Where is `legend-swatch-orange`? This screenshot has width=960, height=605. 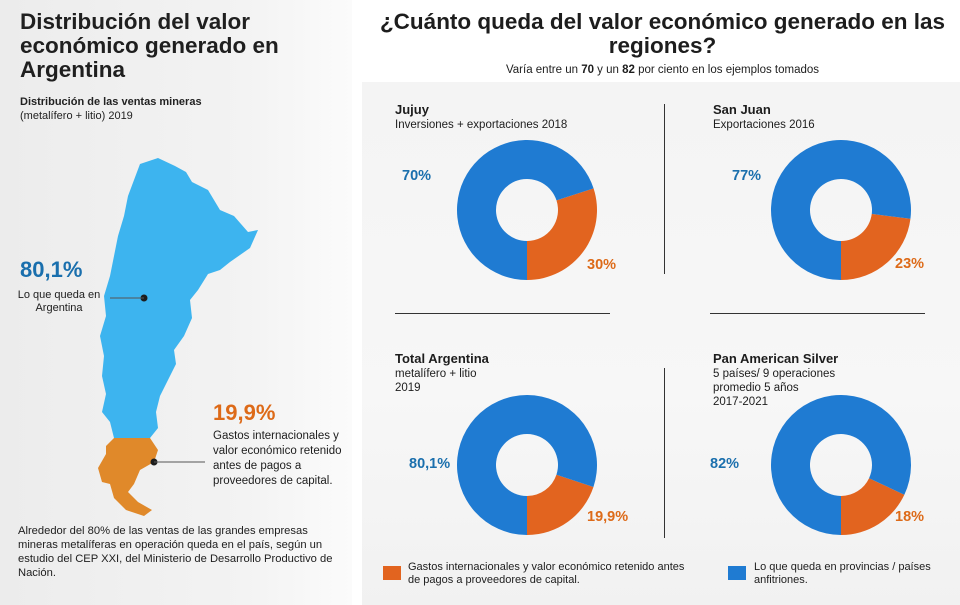 legend-swatch-orange is located at coordinates (392, 573).